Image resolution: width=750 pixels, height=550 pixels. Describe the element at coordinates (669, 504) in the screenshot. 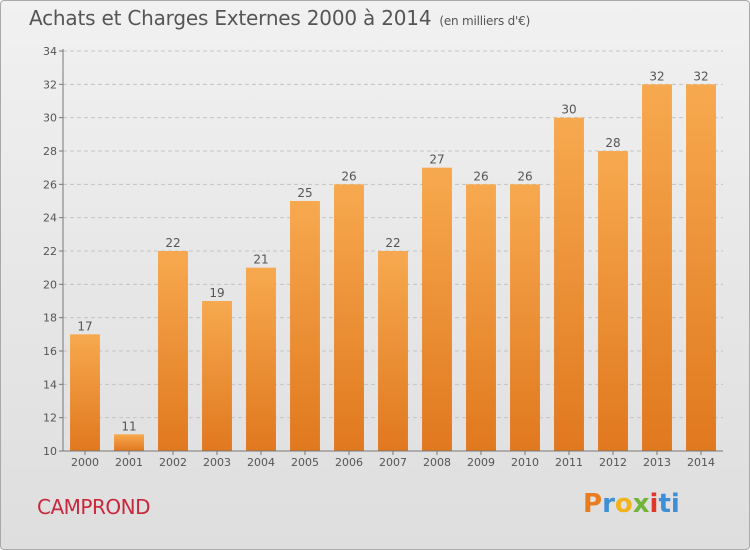

I see `logo-letter: ti` at that location.